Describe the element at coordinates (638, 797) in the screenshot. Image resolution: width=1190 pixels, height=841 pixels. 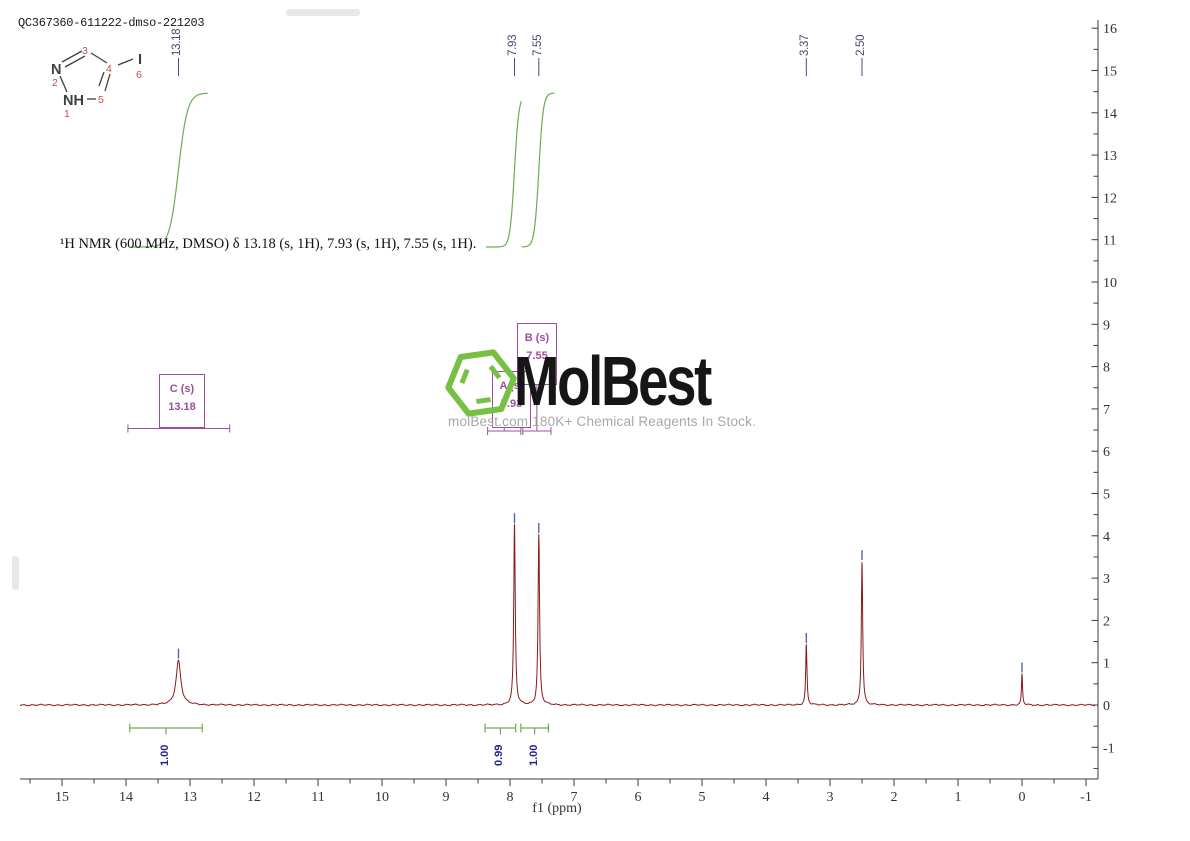
I see `x-tick-label: 6` at that location.